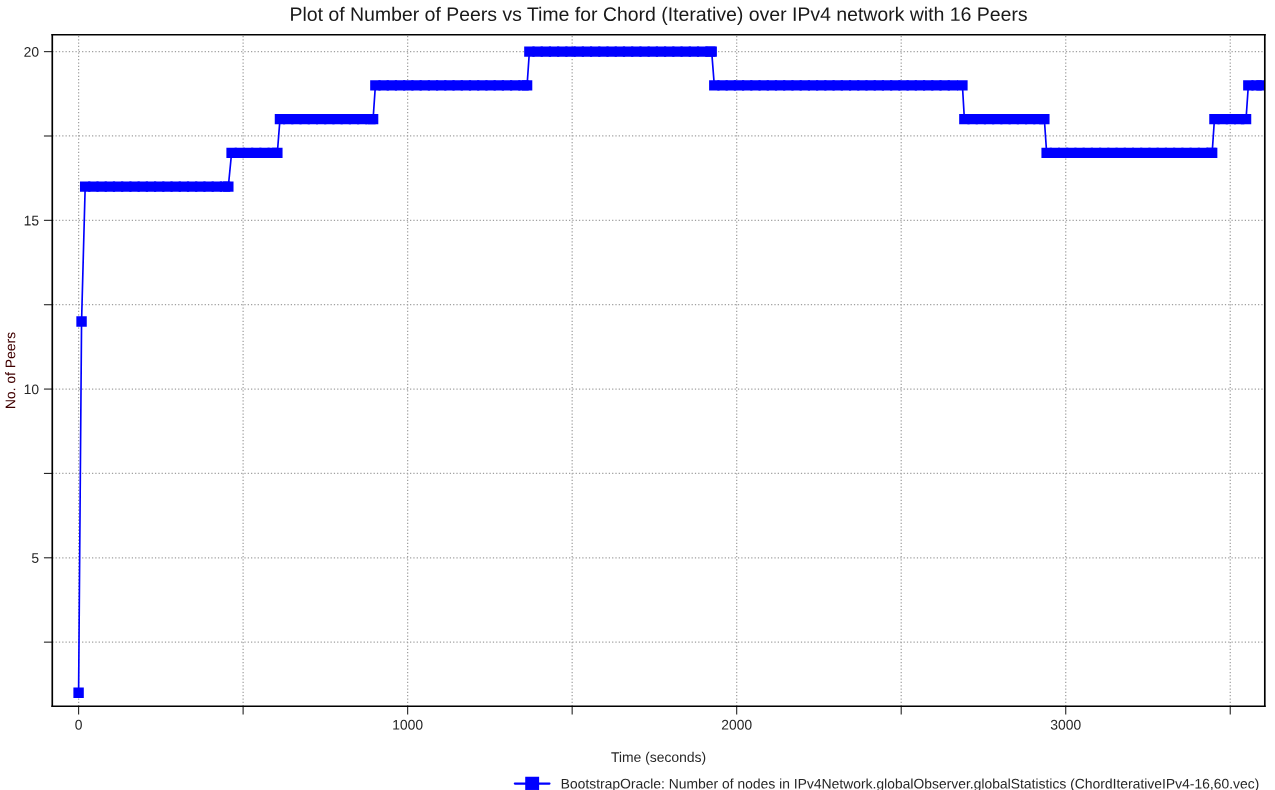 This screenshot has width=1275, height=790. I want to click on y-tick-label: 10, so click(31, 389).